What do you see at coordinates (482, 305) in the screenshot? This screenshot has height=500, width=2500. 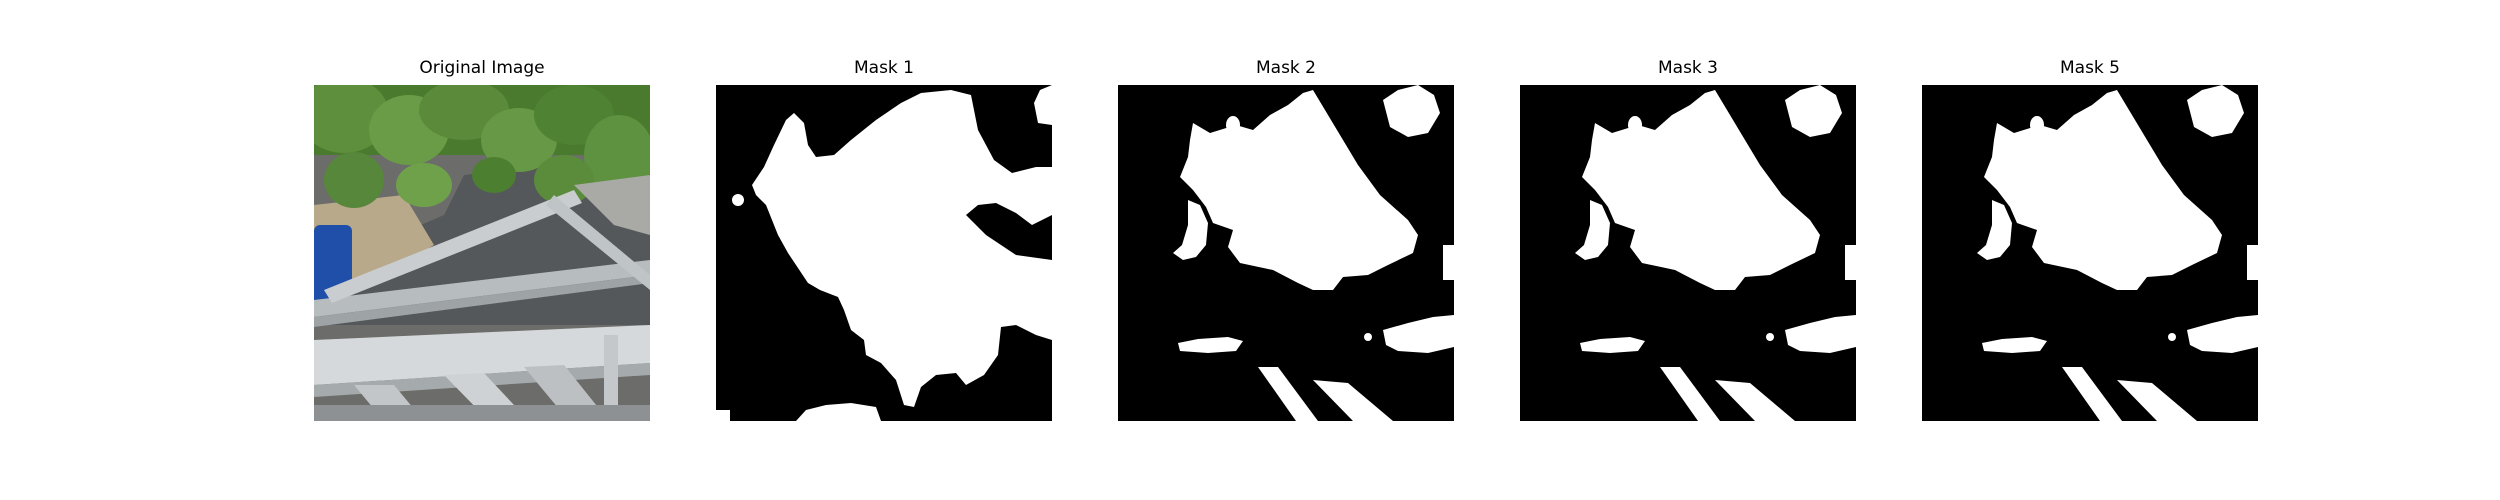 I see `metal-frame` at bounding box center [482, 305].